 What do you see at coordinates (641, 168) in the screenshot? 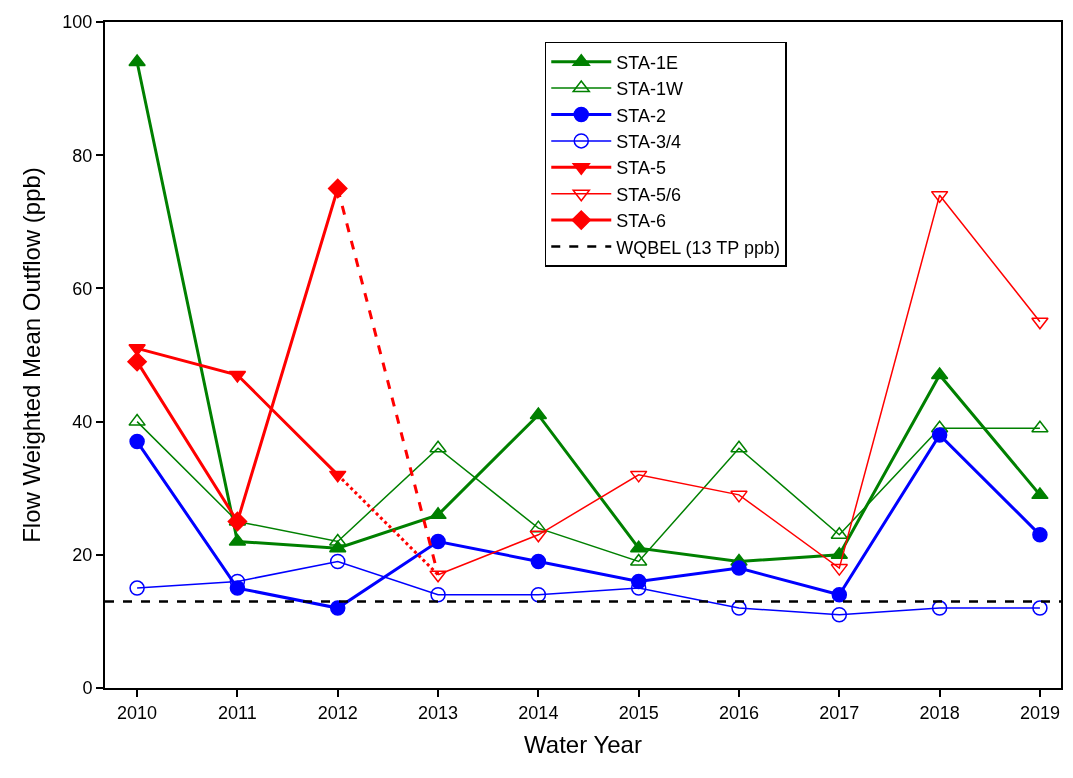
I see `legend-label: STA-5` at bounding box center [641, 168].